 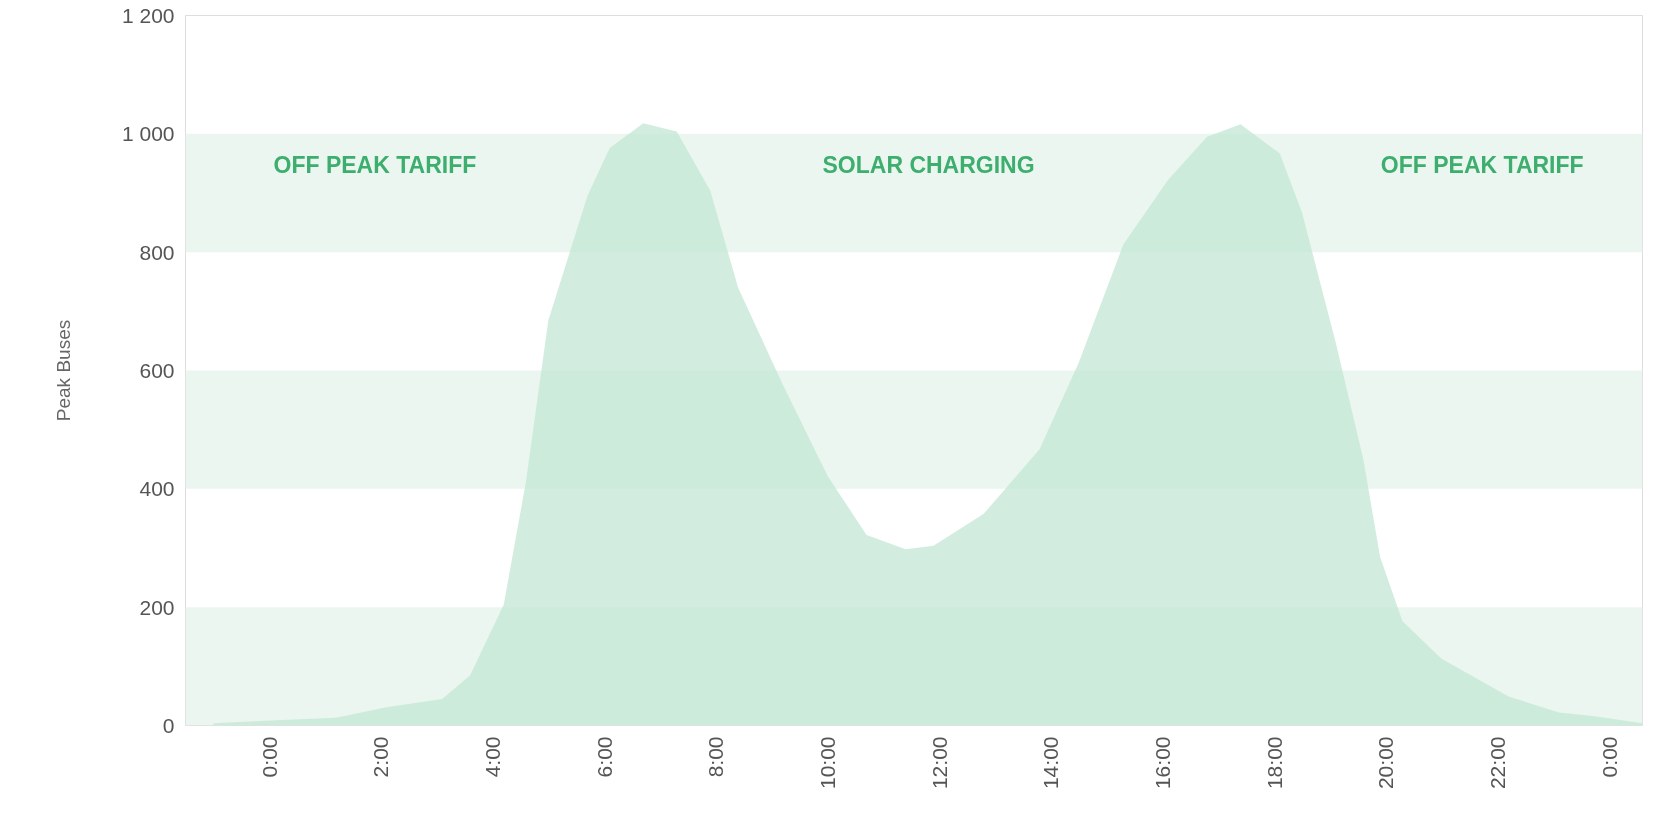 What do you see at coordinates (63, 370) in the screenshot?
I see `y-axis-title: Peak Buses` at bounding box center [63, 370].